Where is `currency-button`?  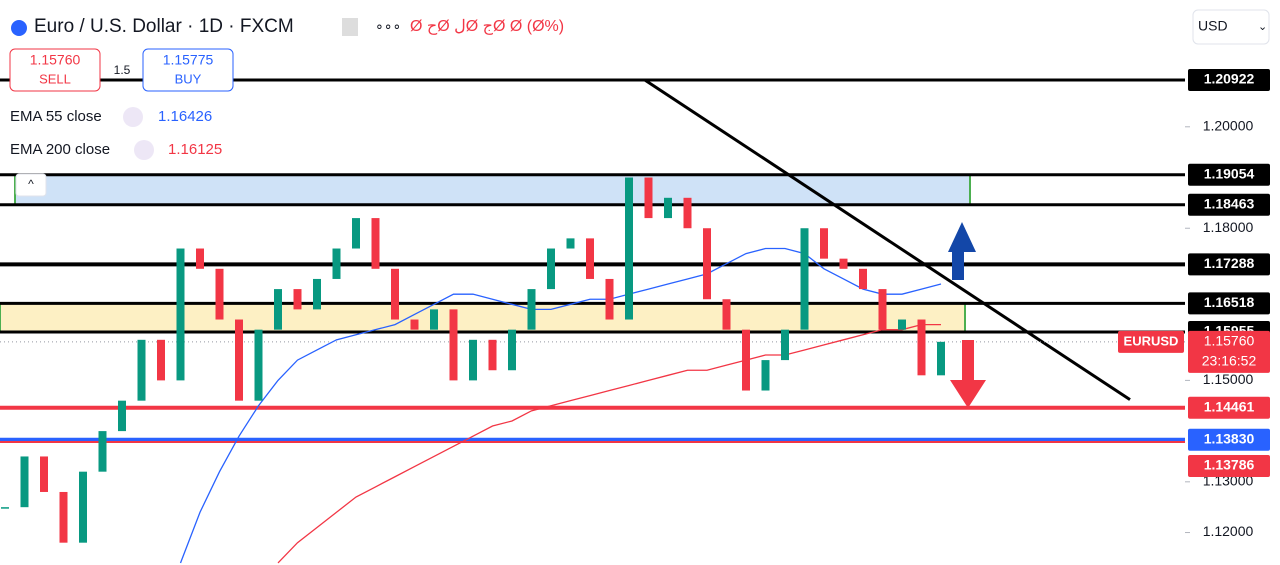 currency-button is located at coordinates (1231, 27).